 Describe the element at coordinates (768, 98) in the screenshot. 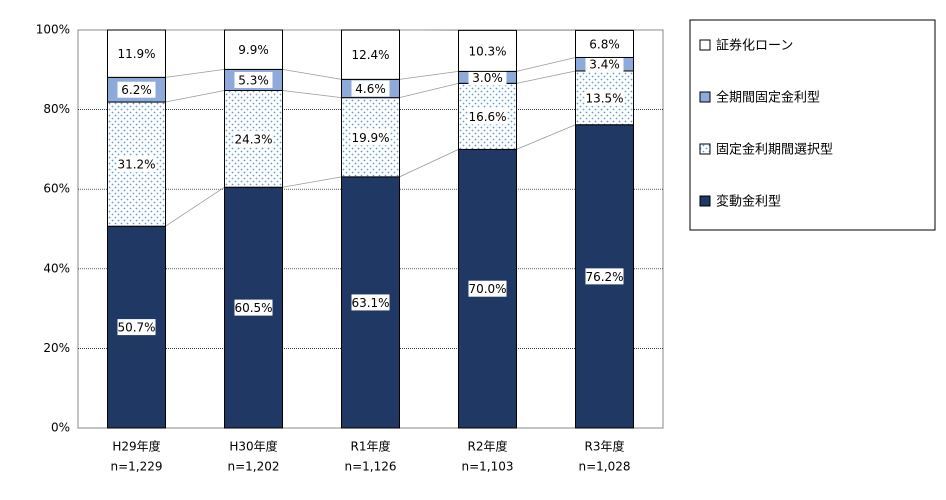

I see `legend-label: 全期間固定金利型` at that location.